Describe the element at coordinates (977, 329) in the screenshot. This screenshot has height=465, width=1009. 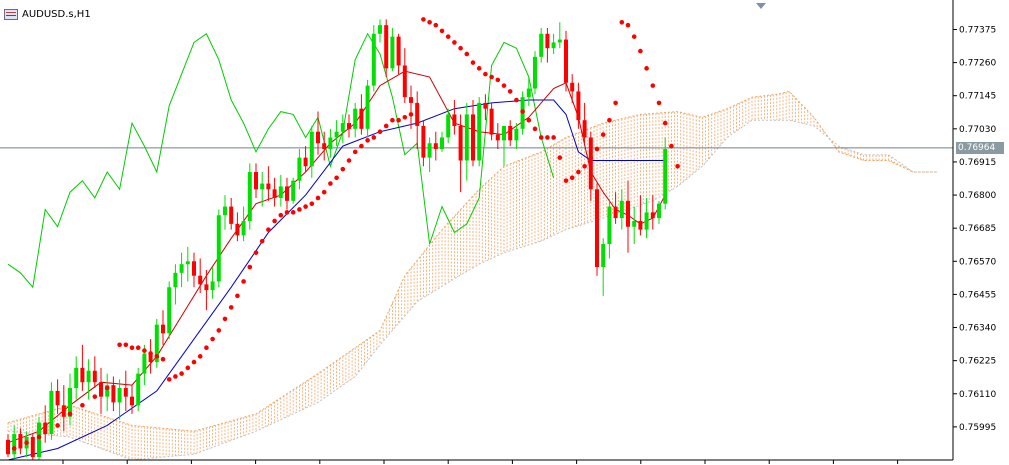
I see `y-tick-label: 0.76340` at that location.